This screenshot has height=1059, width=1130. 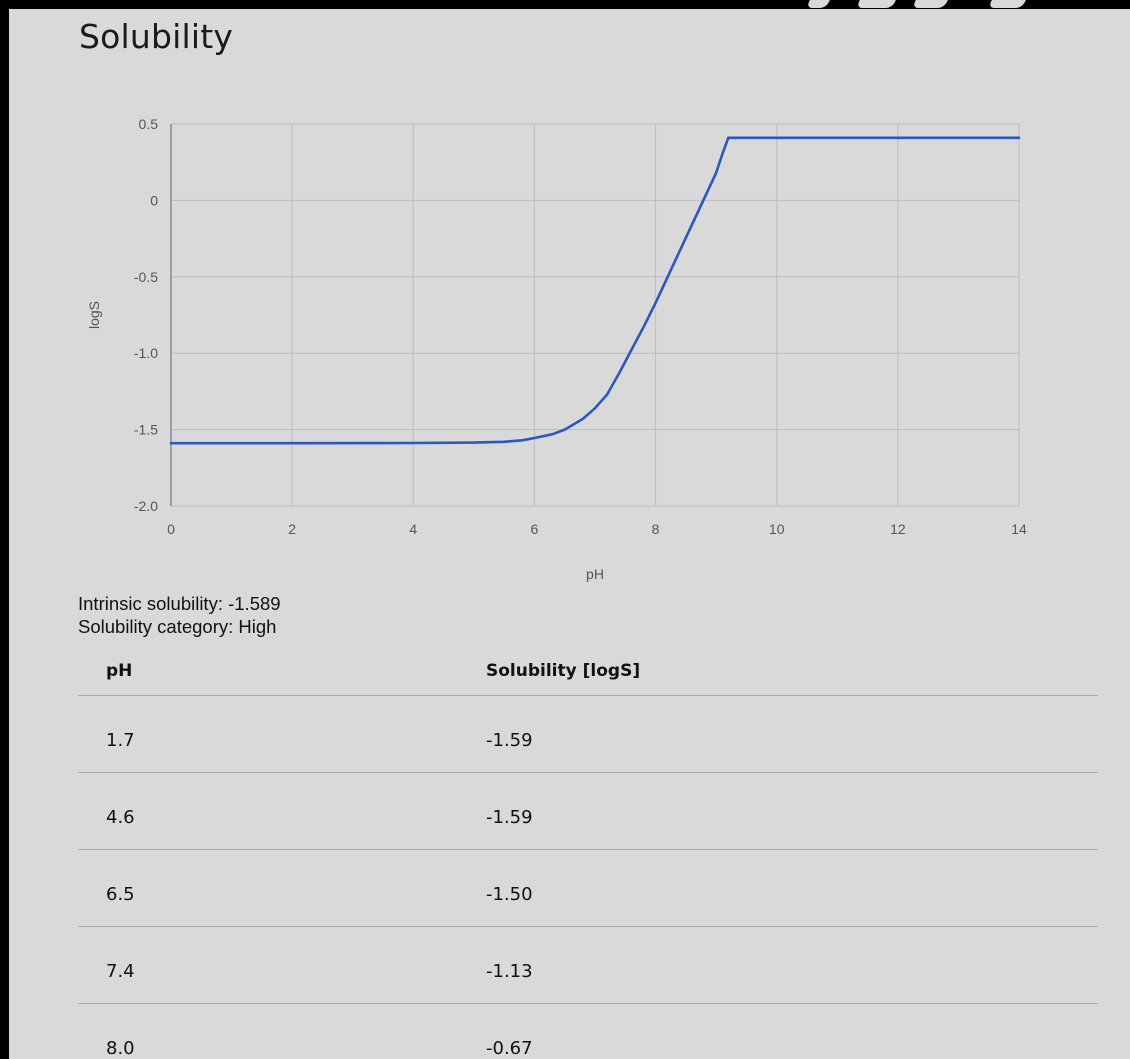 What do you see at coordinates (120, 1048) in the screenshot?
I see `cell-ph: 8.0` at bounding box center [120, 1048].